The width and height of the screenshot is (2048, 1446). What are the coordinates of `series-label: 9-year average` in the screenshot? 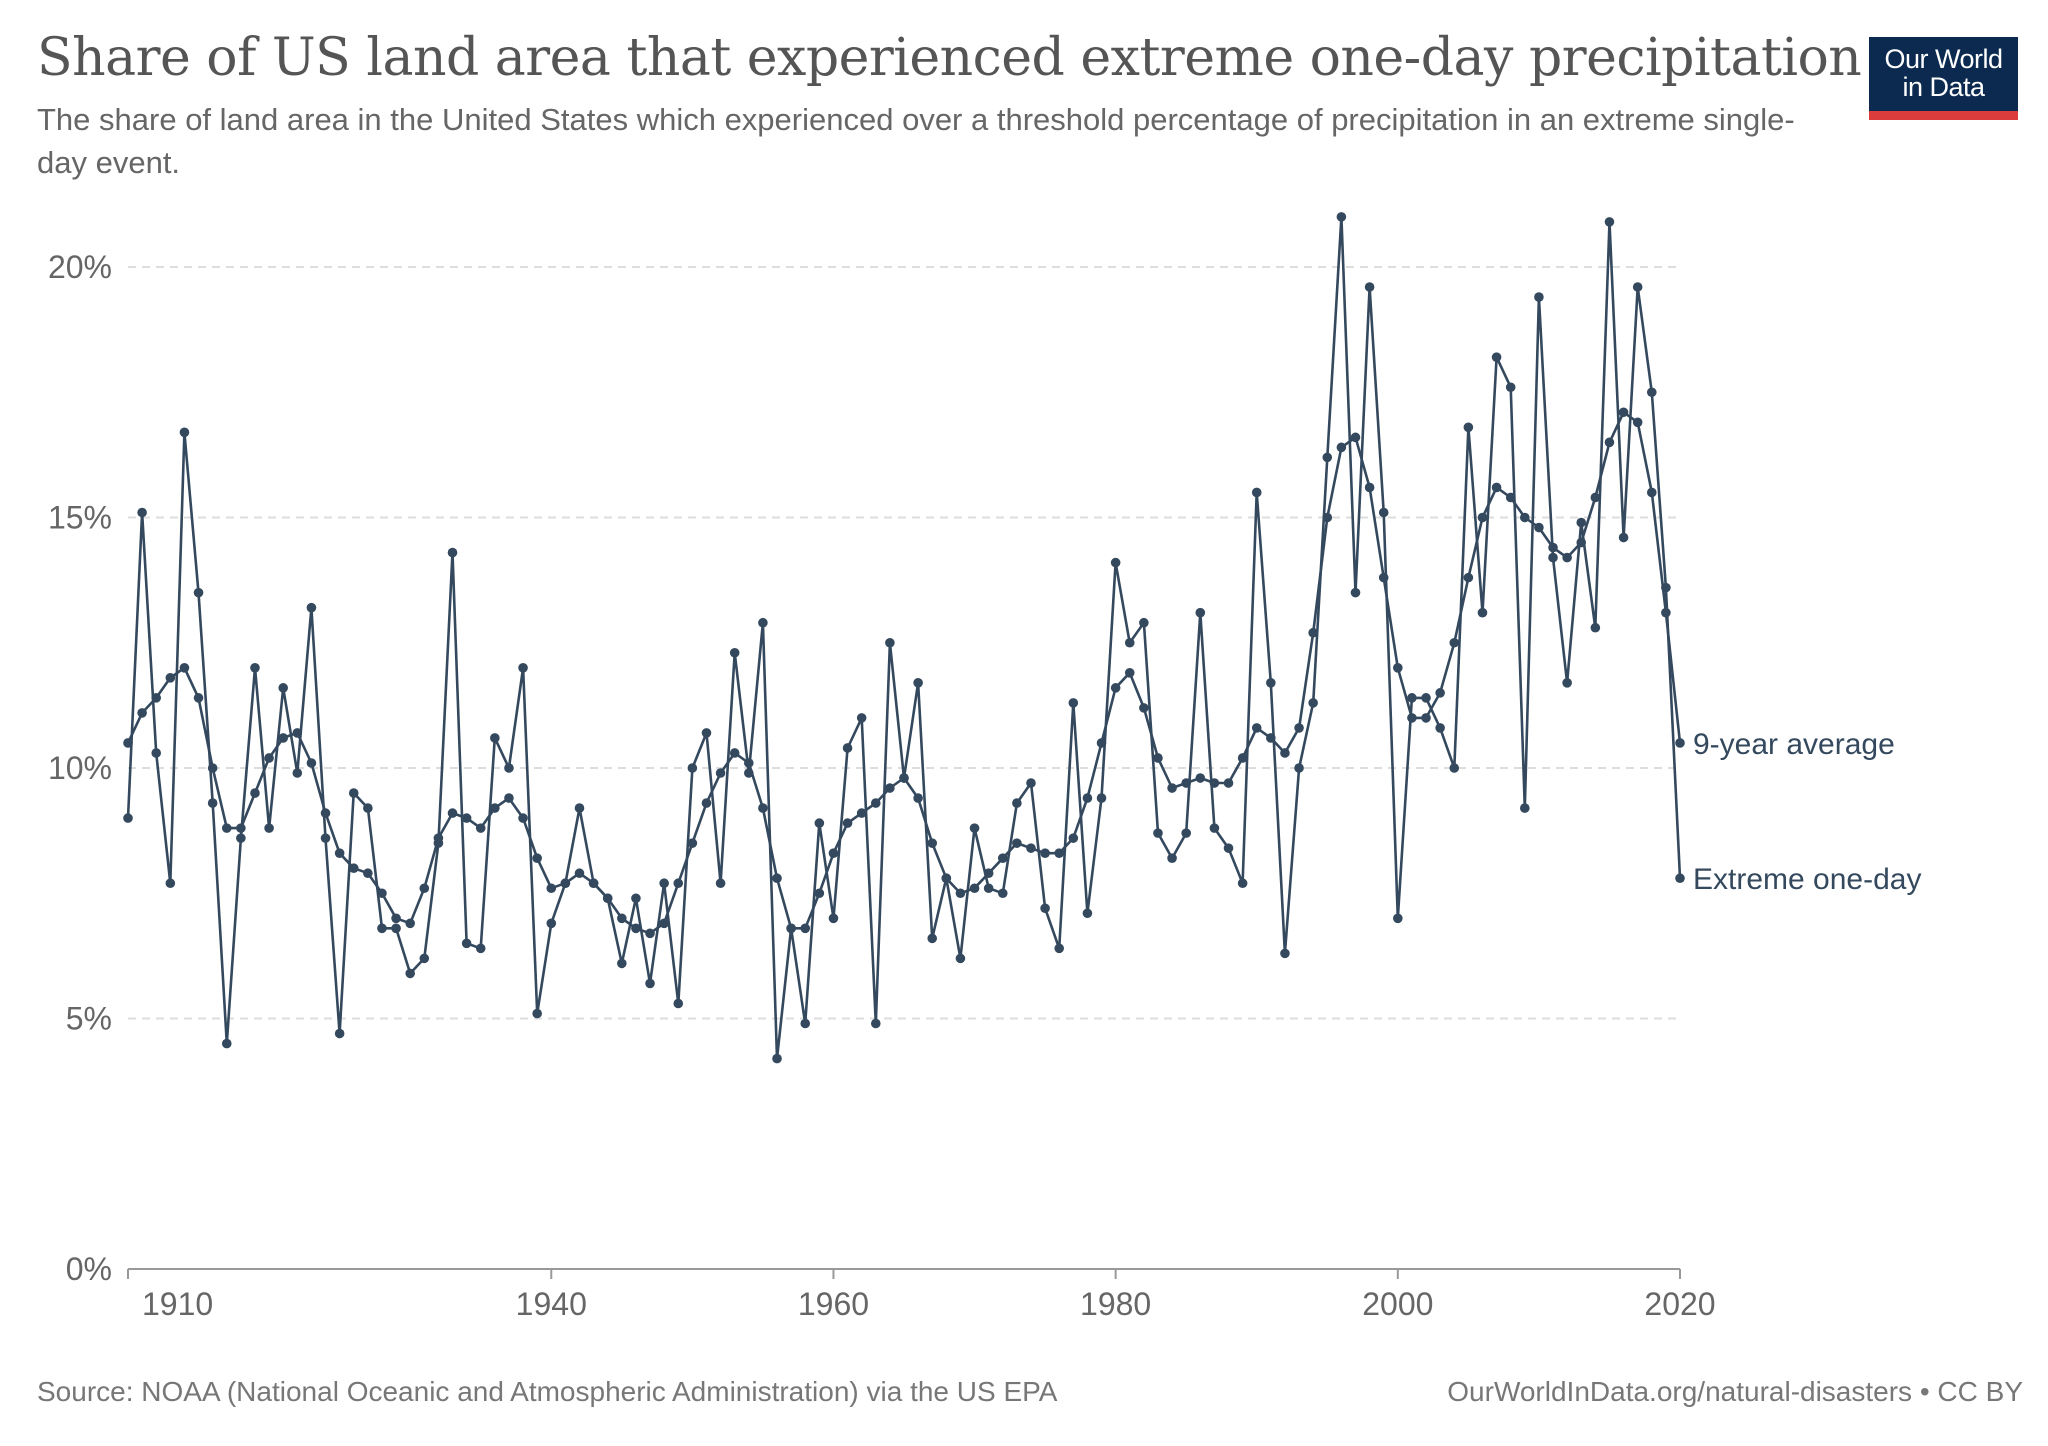 It's located at (1794, 744).